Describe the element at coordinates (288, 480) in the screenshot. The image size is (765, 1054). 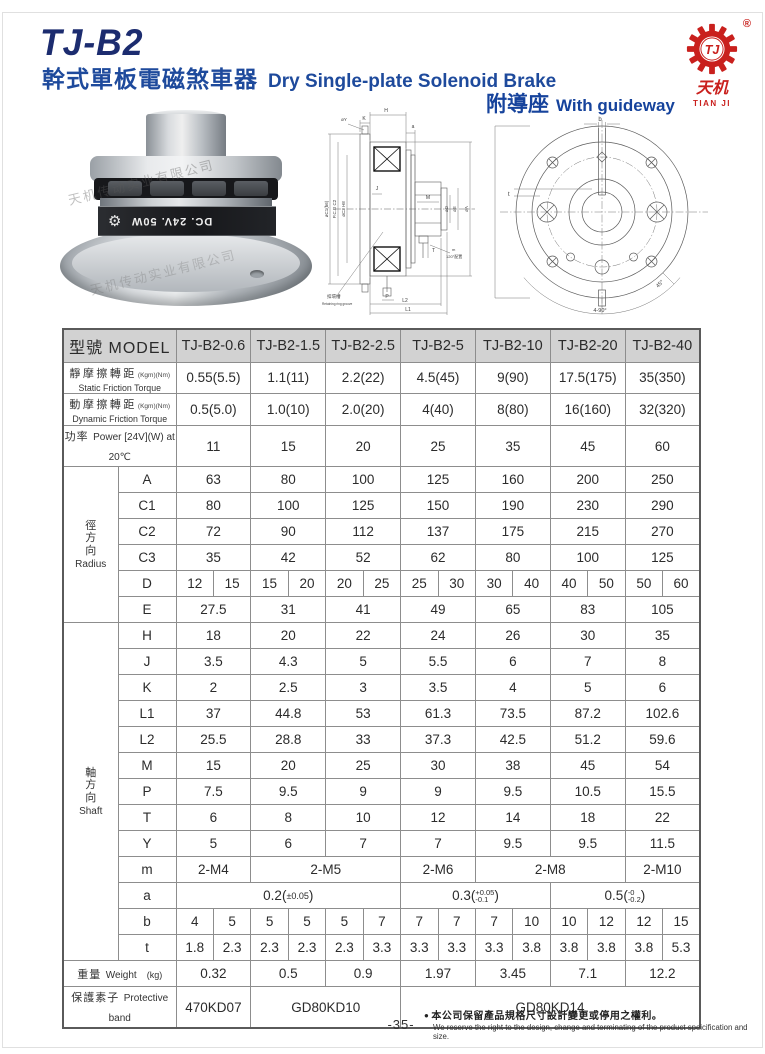
I see `value-cell: 80` at that location.